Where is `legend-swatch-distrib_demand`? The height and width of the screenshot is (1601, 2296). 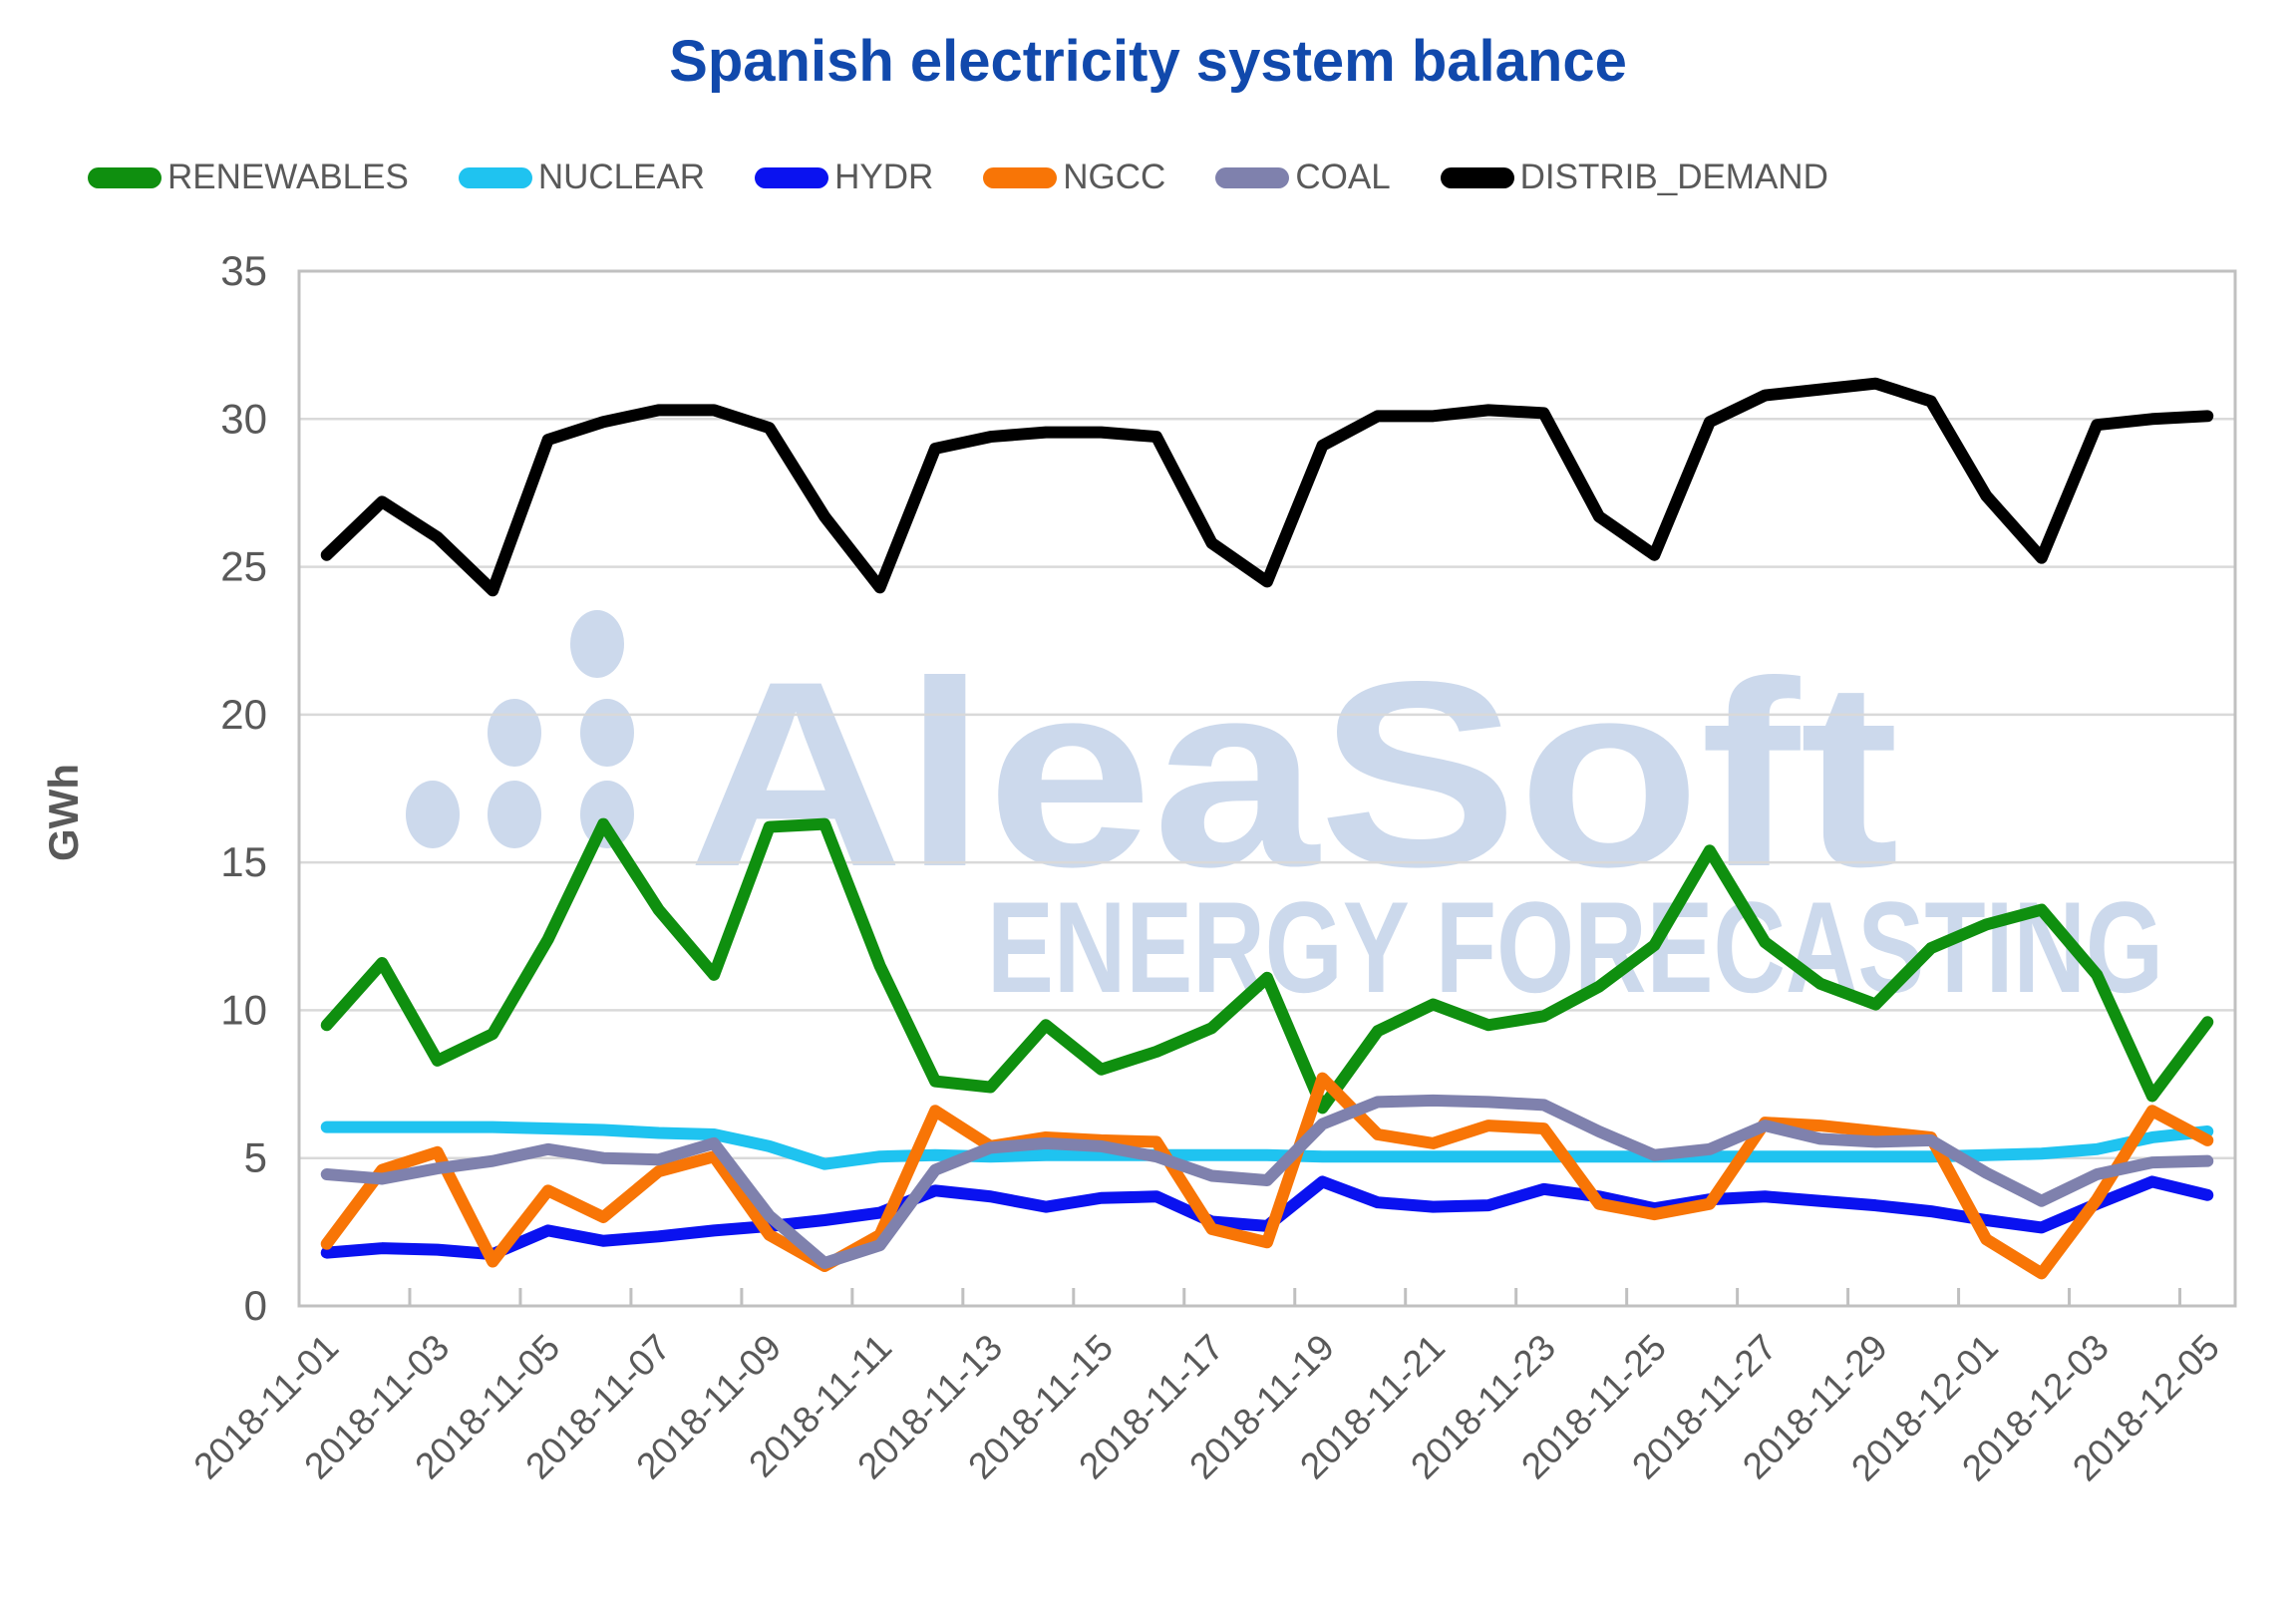
legend-swatch-distrib_demand is located at coordinates (1477, 177).